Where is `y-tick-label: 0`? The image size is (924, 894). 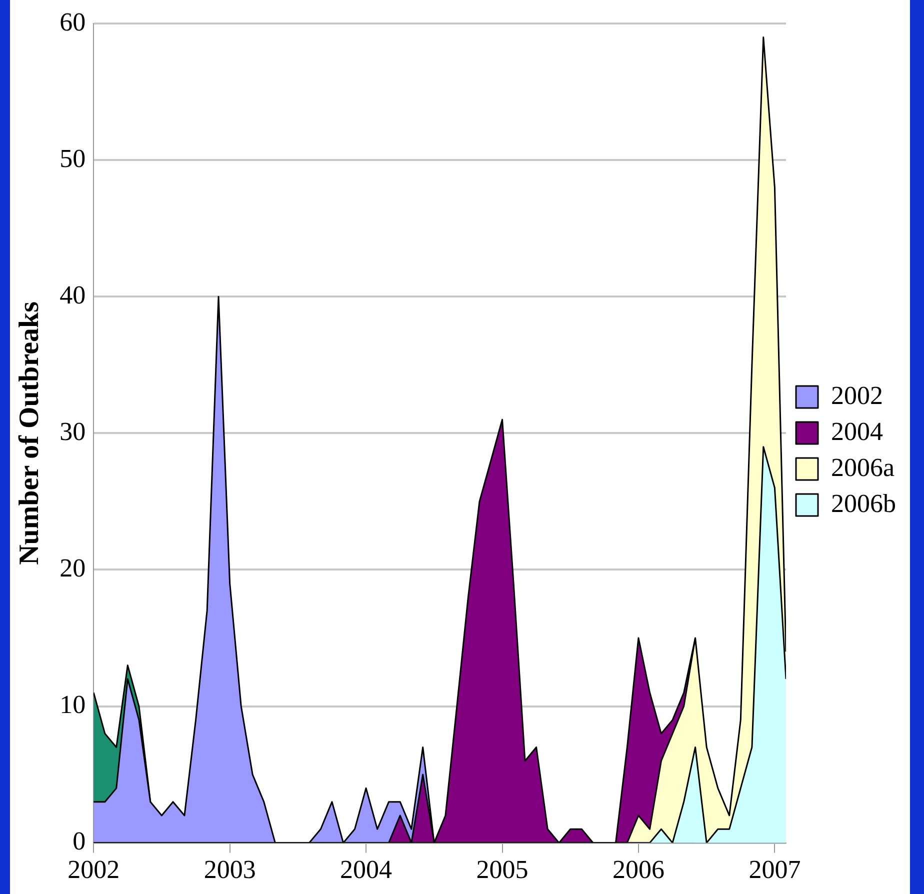
y-tick-label: 0 is located at coordinates (79, 841).